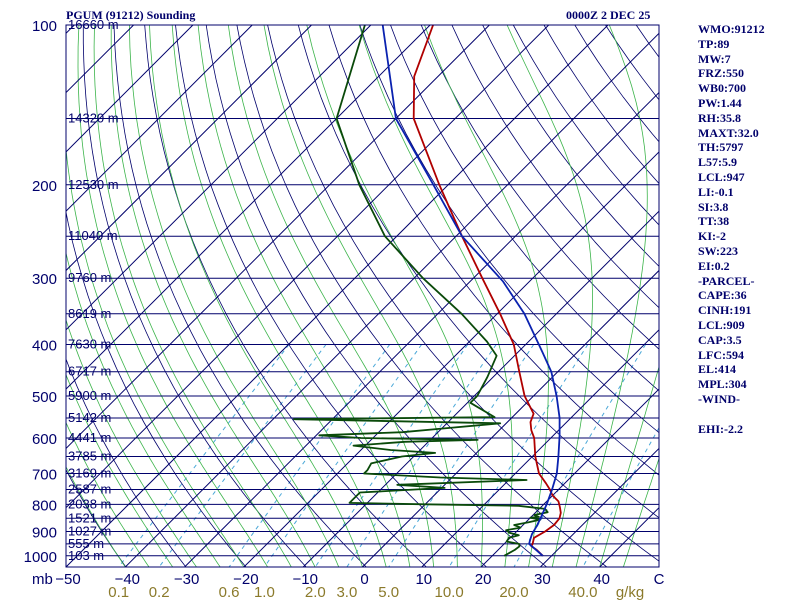 The width and height of the screenshot is (800, 600). What do you see at coordinates (718, 250) in the screenshot?
I see `index-item: SW:223` at bounding box center [718, 250].